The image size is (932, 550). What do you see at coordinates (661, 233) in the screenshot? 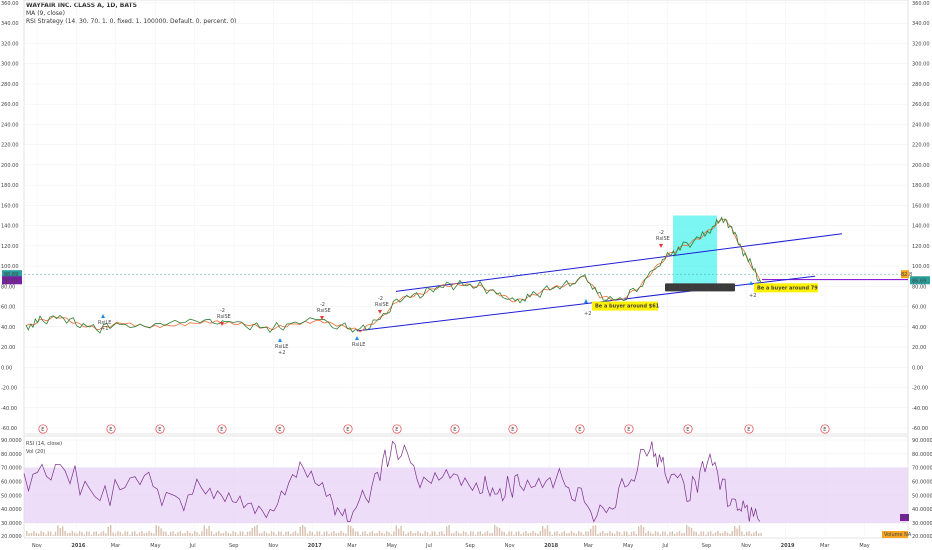
I see `sell-sub-label: -2` at bounding box center [661, 233].